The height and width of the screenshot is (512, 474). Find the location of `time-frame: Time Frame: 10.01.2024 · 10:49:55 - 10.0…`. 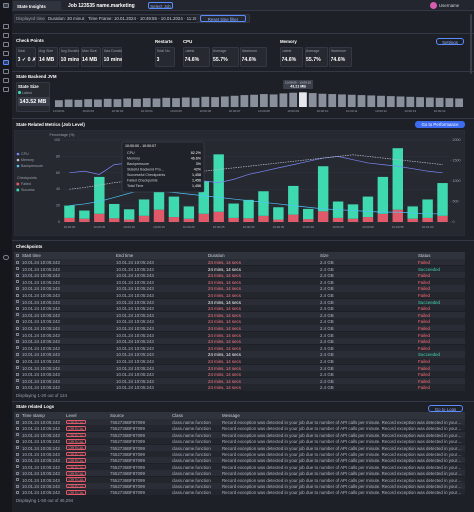

time-frame: Time Frame: 10.01.2024 · 10:49:55 - 10.0… is located at coordinates (141, 18).